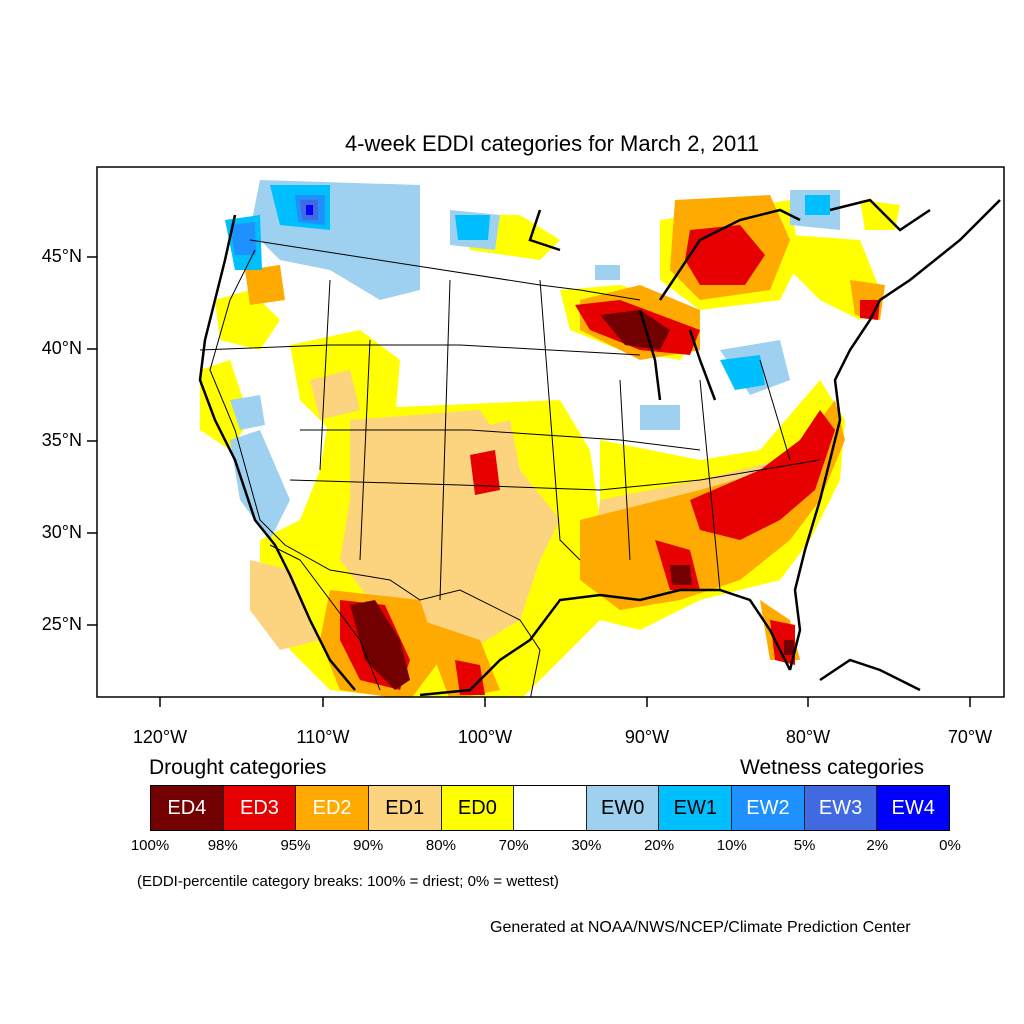  What do you see at coordinates (913, 808) in the screenshot?
I see `legend-box-ew4: EW4` at bounding box center [913, 808].